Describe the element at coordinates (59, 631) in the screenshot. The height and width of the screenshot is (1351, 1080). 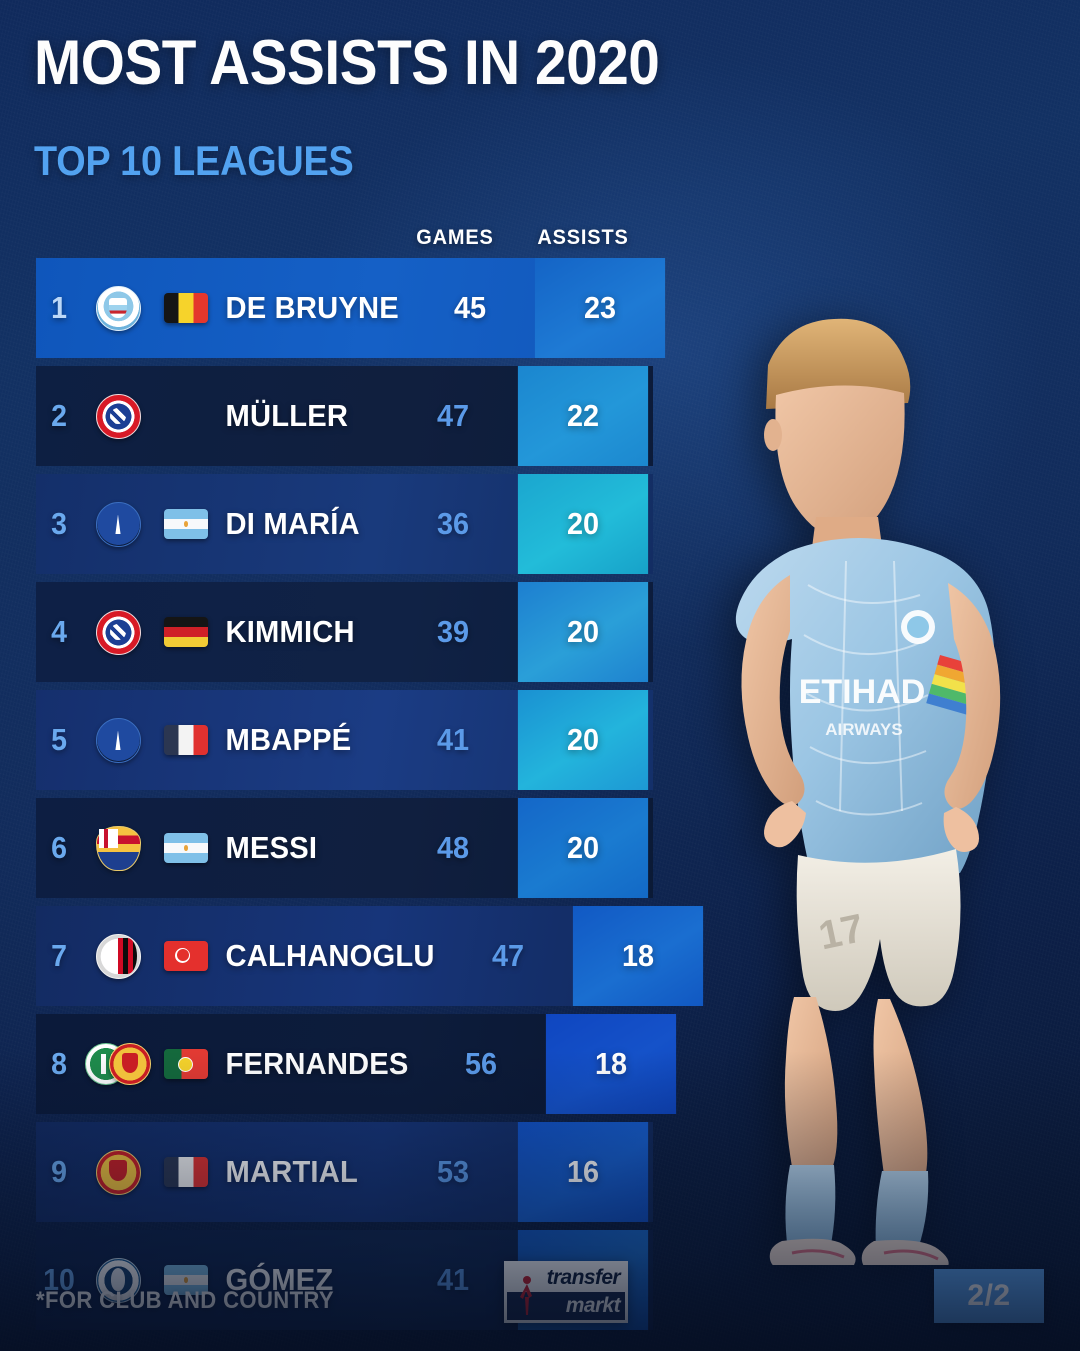
I see `rank-number: 4` at that location.